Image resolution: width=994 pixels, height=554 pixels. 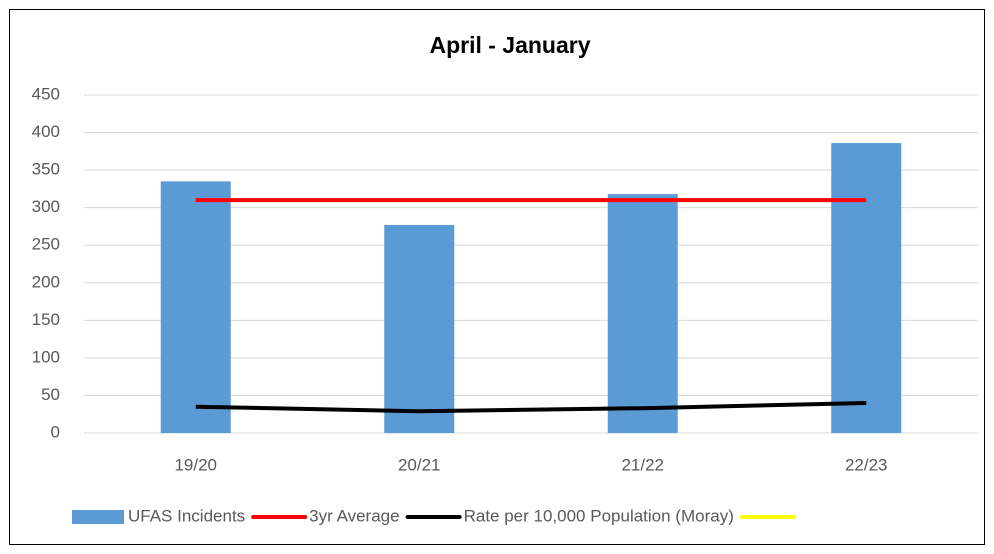 What do you see at coordinates (50, 394) in the screenshot?
I see `y-tick-label: 50` at bounding box center [50, 394].